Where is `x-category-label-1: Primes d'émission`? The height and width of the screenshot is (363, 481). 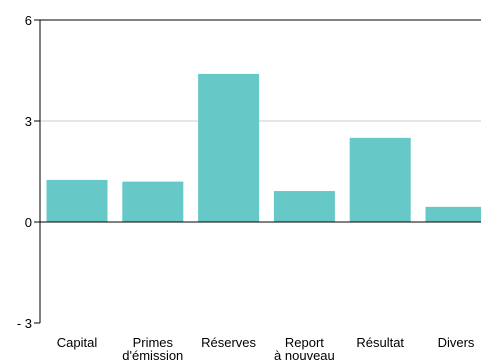
x-category-label-1: Primes d'émission is located at coordinates (152, 349).